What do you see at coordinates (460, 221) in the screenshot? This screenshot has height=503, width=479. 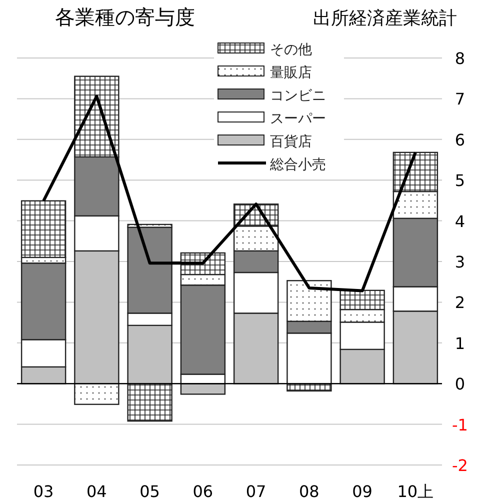 I see `y-tick-label: 4` at bounding box center [460, 221].